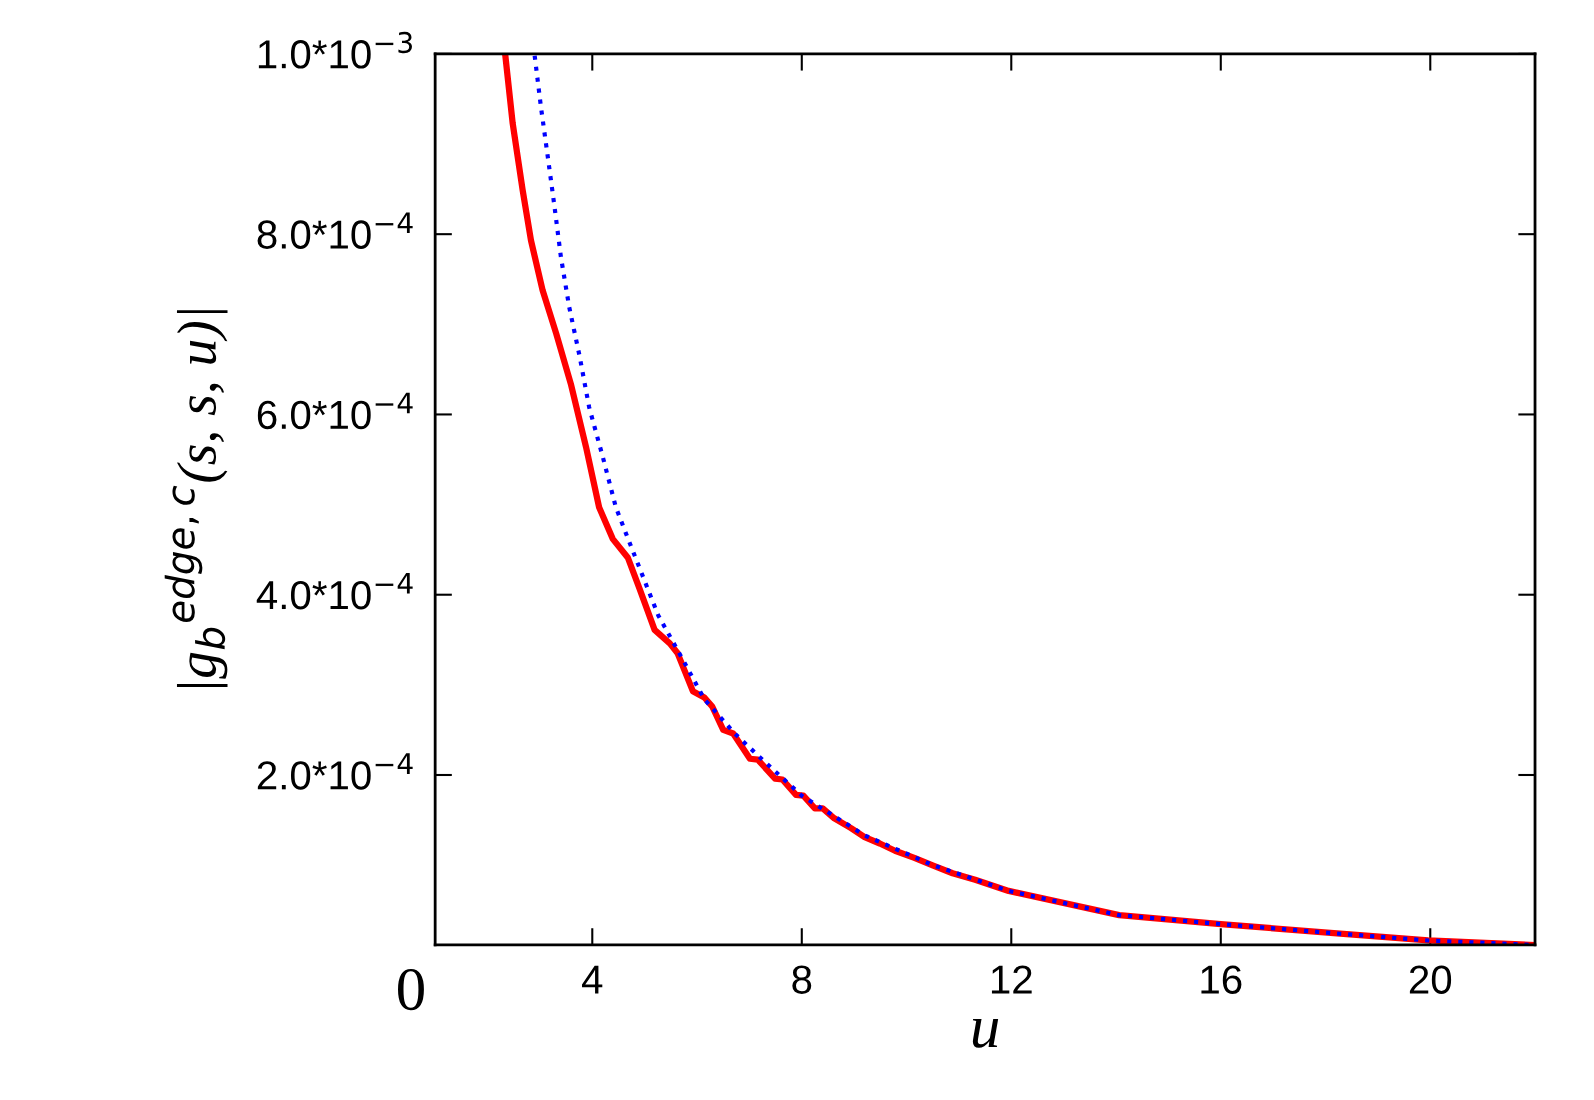 The image size is (1594, 1100). Describe the element at coordinates (335, 771) in the screenshot. I see `y-tick-label: 2.0*10$^{−4}$` at that location.